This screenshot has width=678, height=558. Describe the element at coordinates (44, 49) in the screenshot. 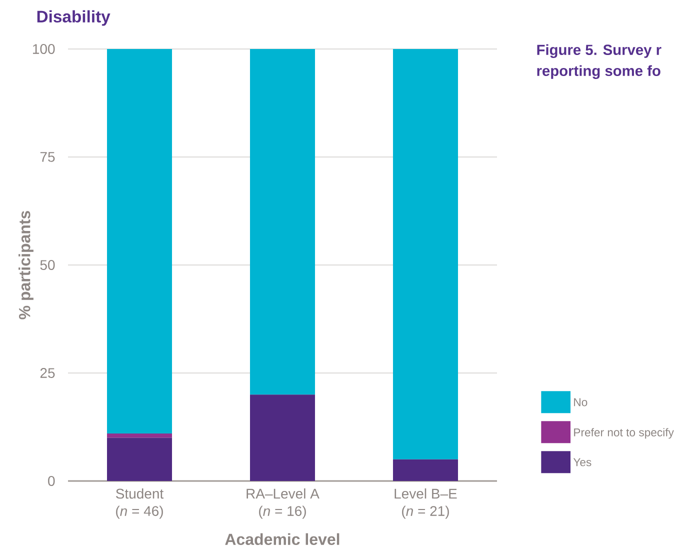

I see `y-tick-label: 100` at that location.